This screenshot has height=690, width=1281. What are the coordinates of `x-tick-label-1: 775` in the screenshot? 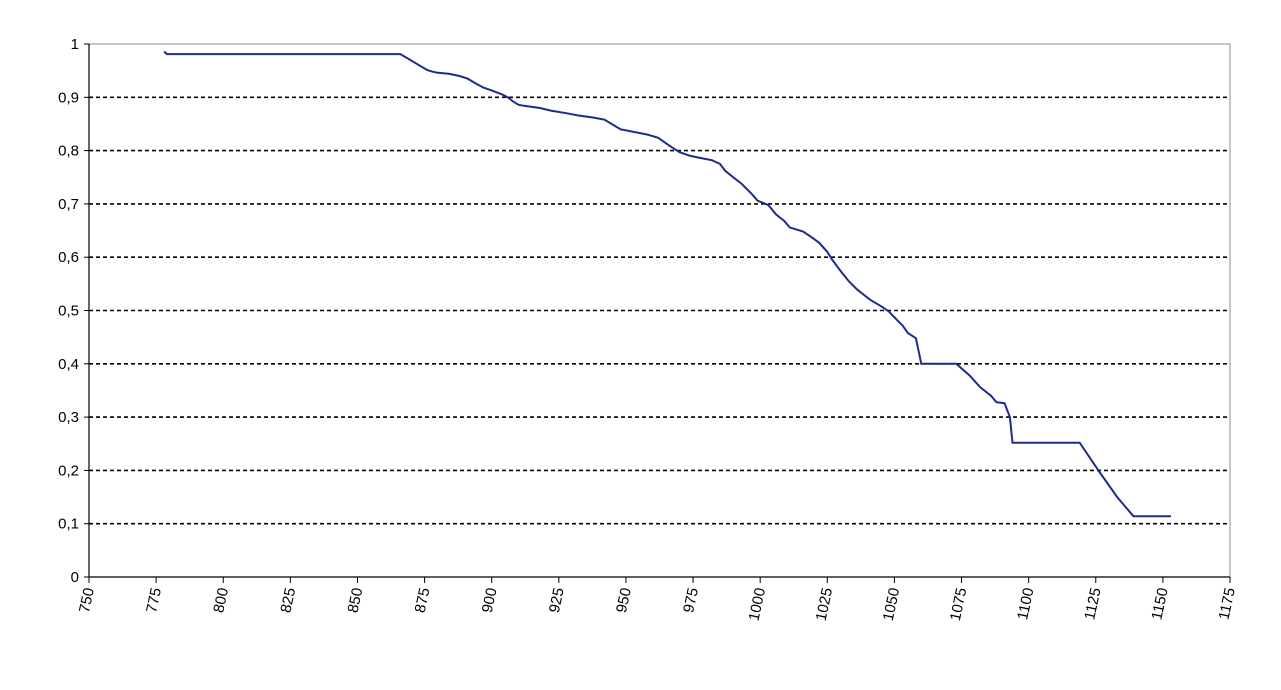 It's located at (154, 600).